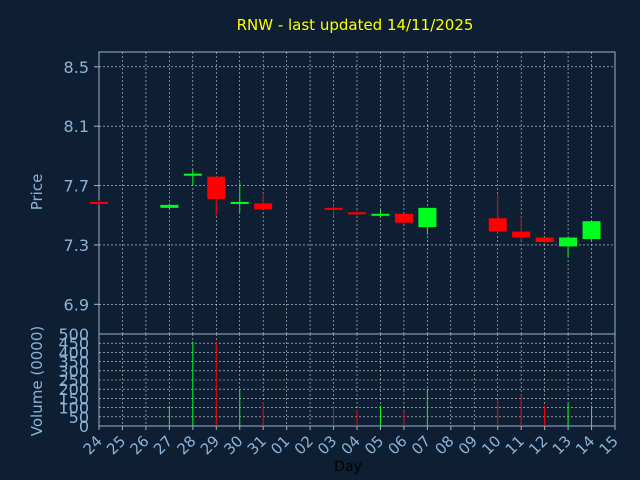 The height and width of the screenshot is (480, 640). What do you see at coordinates (233, 445) in the screenshot?
I see `x-tick-label: 30` at bounding box center [233, 445].